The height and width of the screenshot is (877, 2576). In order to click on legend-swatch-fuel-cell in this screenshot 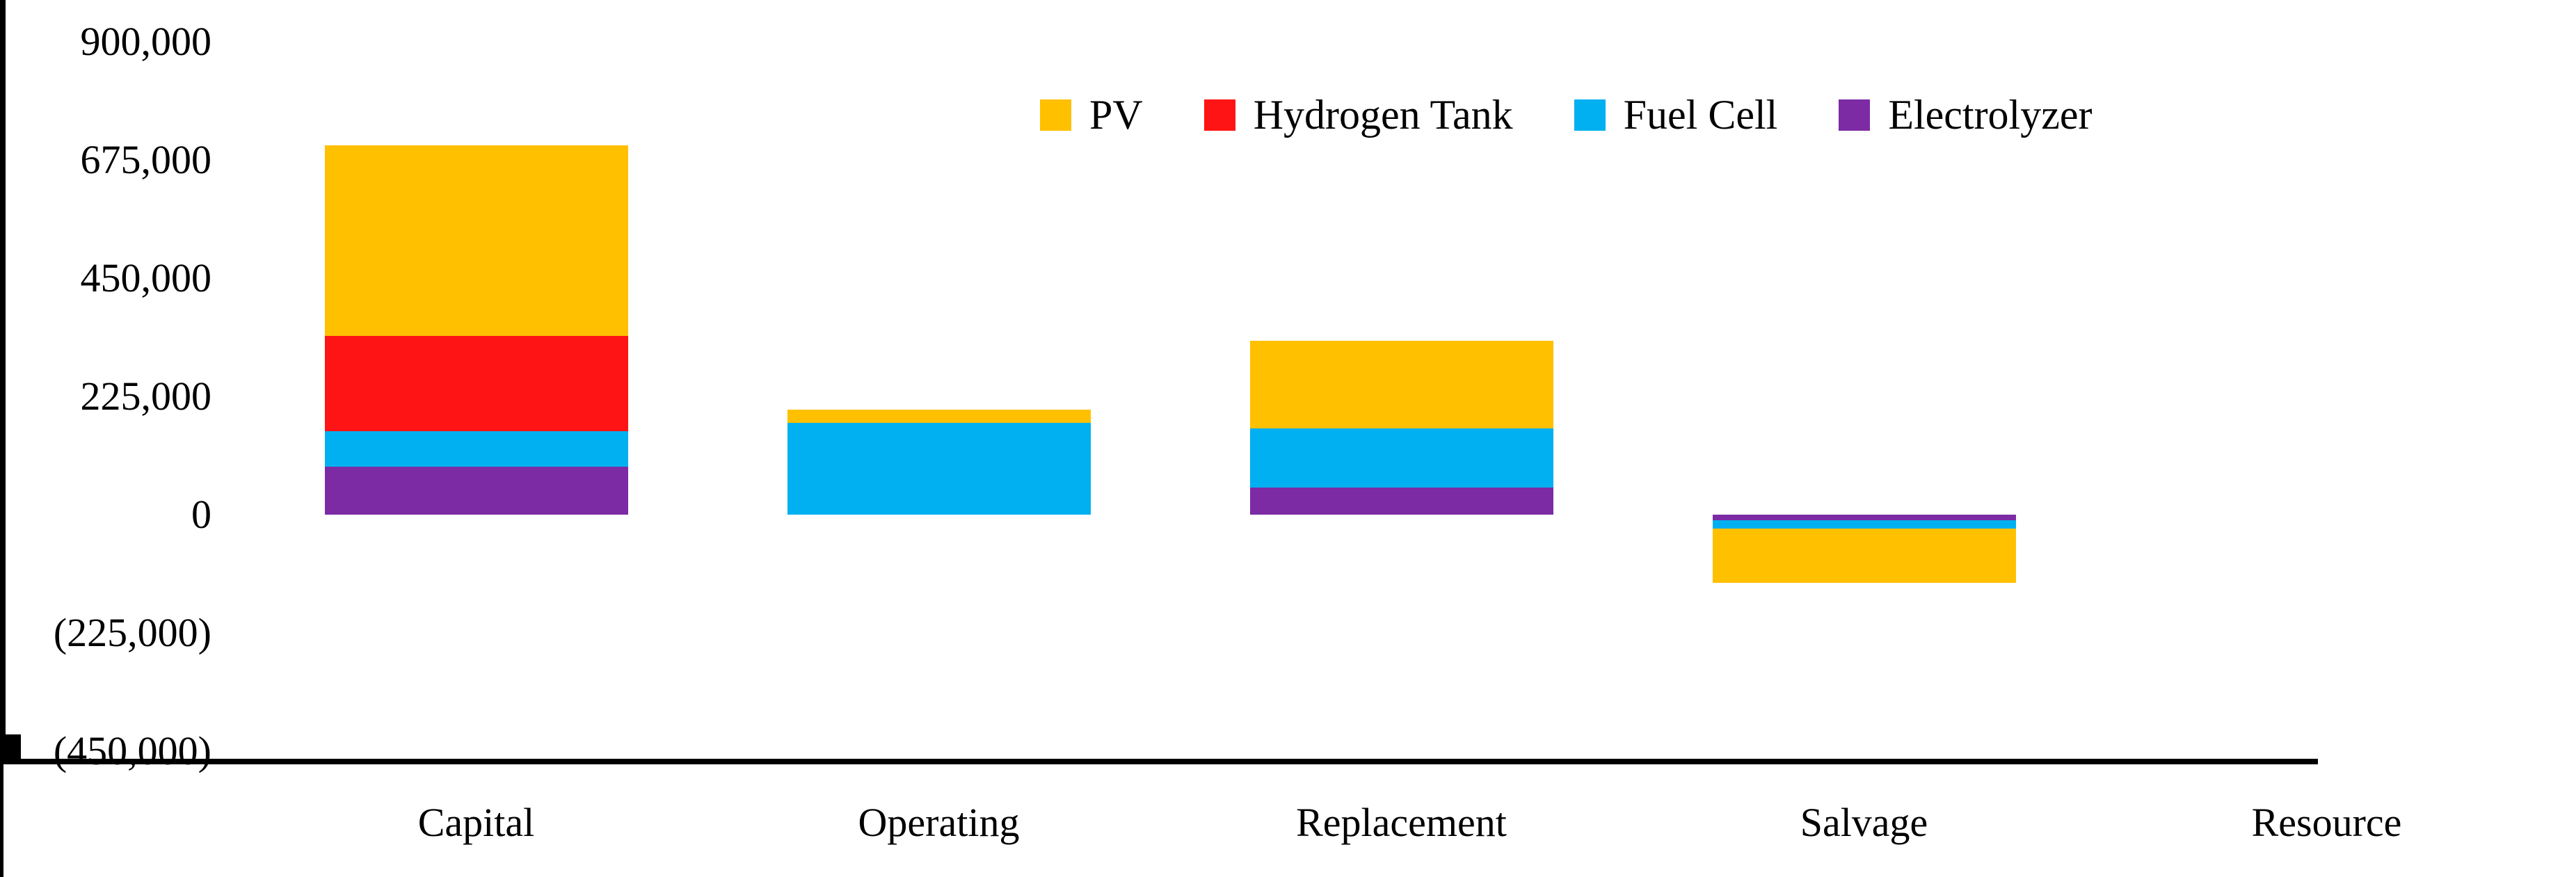, I will do `click(1590, 115)`.